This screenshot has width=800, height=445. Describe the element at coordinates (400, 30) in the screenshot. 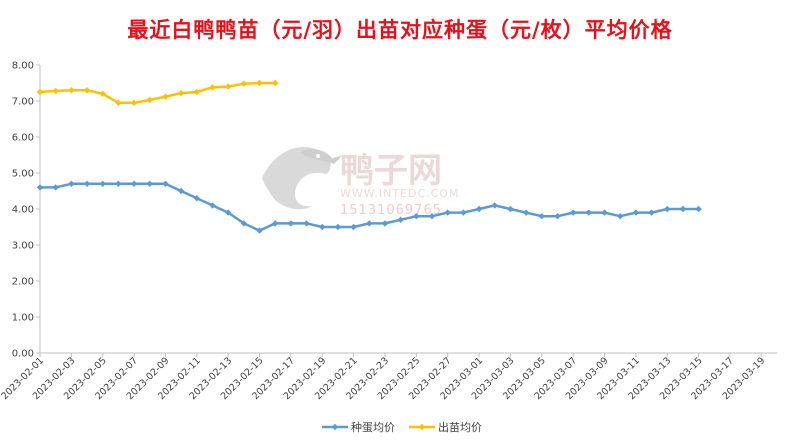

I see `chart-title: 最近白鸭鸭苗（元/羽）出苗对应种蛋（元/枚）平均价格` at that location.